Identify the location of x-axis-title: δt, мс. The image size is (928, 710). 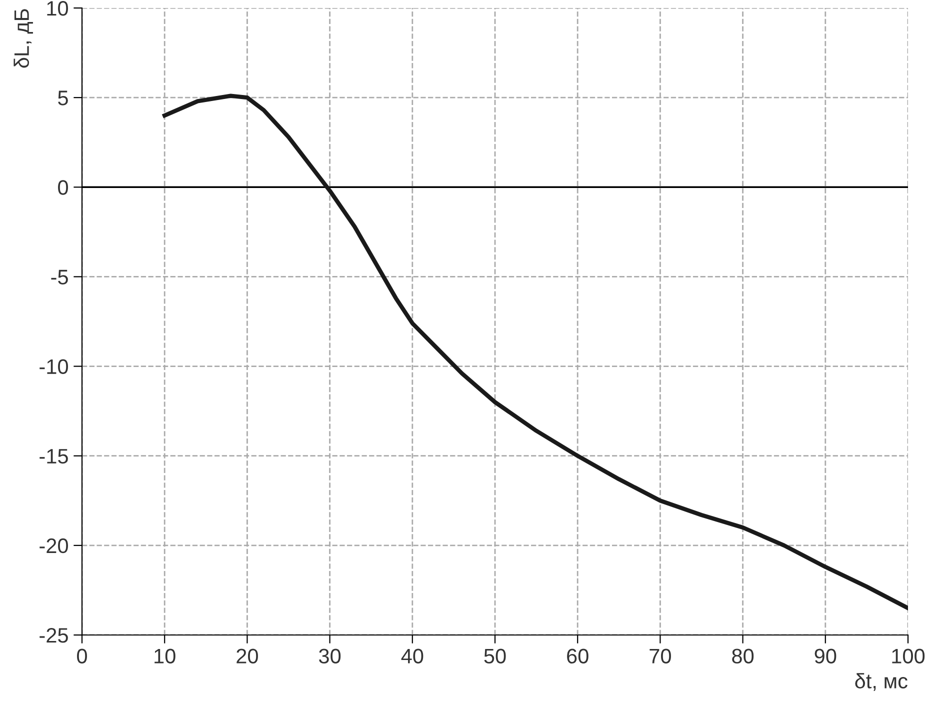
(881, 682).